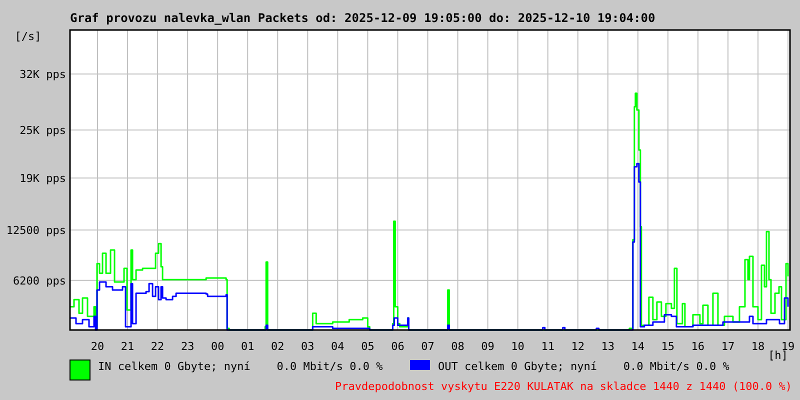  Describe the element at coordinates (127, 346) in the screenshot. I see `x-tick-label: 21` at that location.